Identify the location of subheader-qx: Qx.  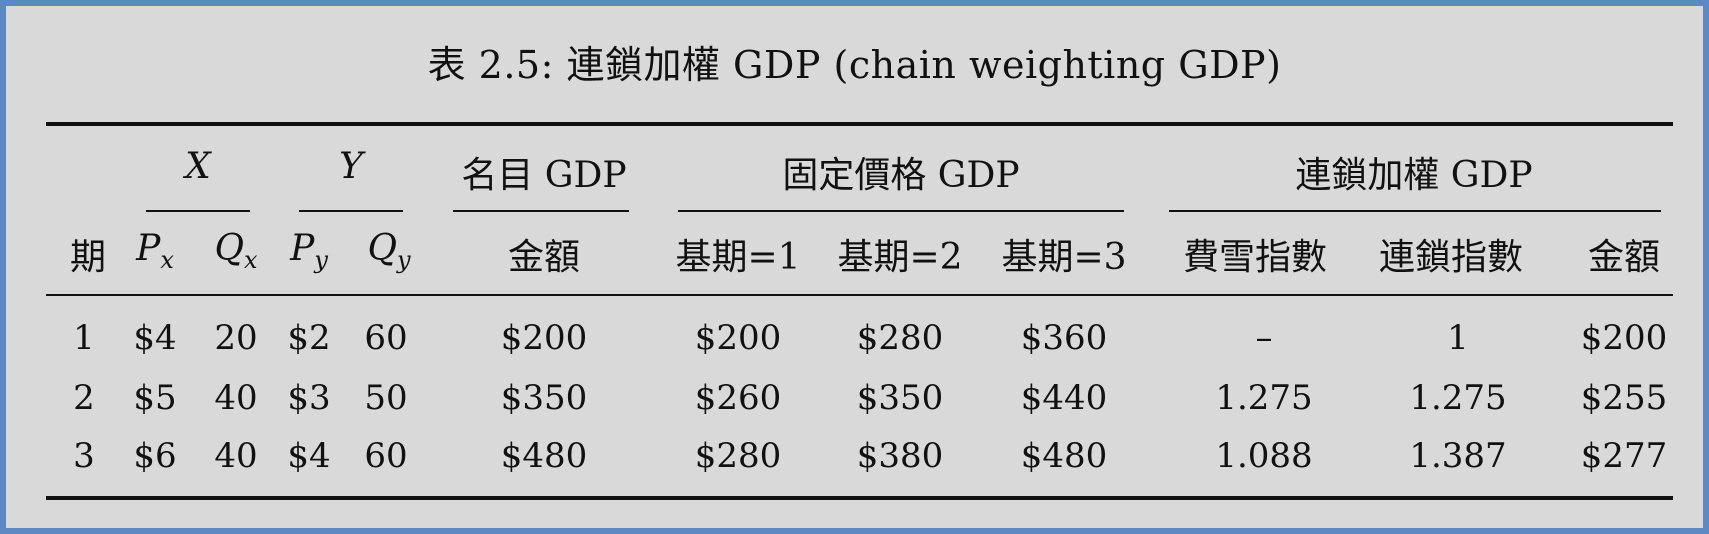
(236, 251).